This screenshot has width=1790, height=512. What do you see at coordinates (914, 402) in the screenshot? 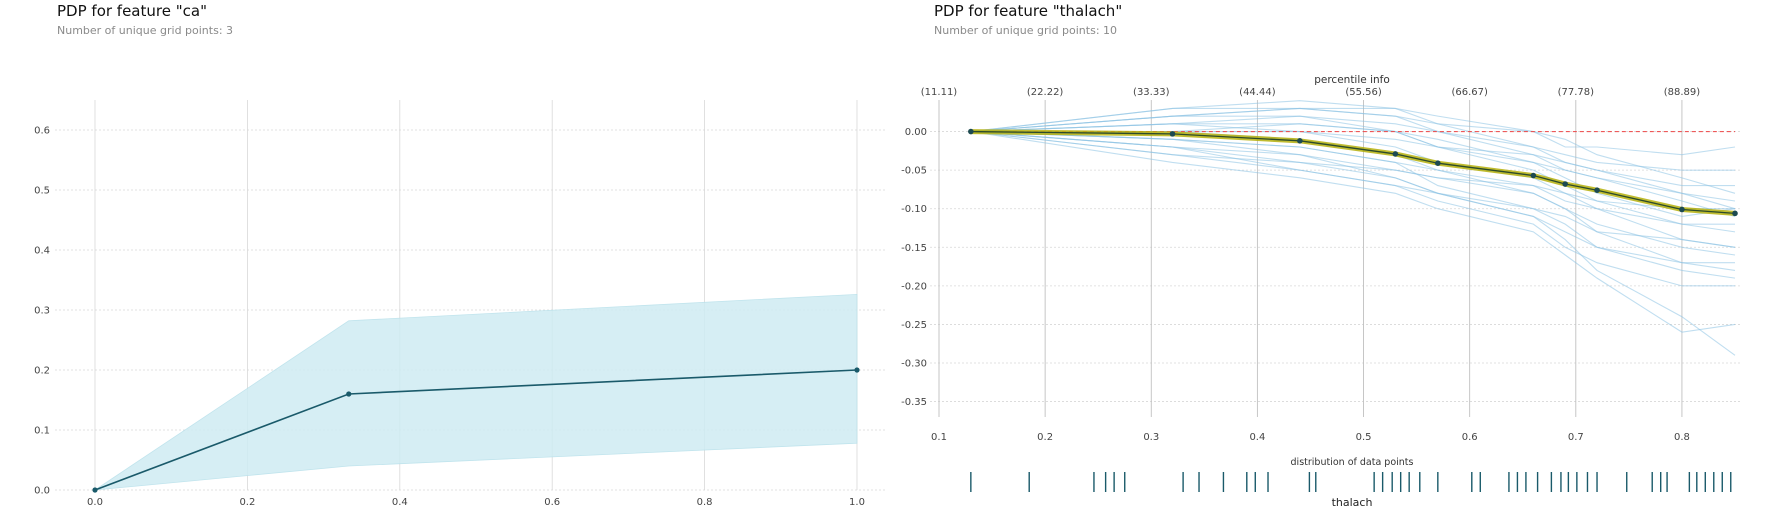
I see `right-y-tick-label: -0.35` at bounding box center [914, 402].